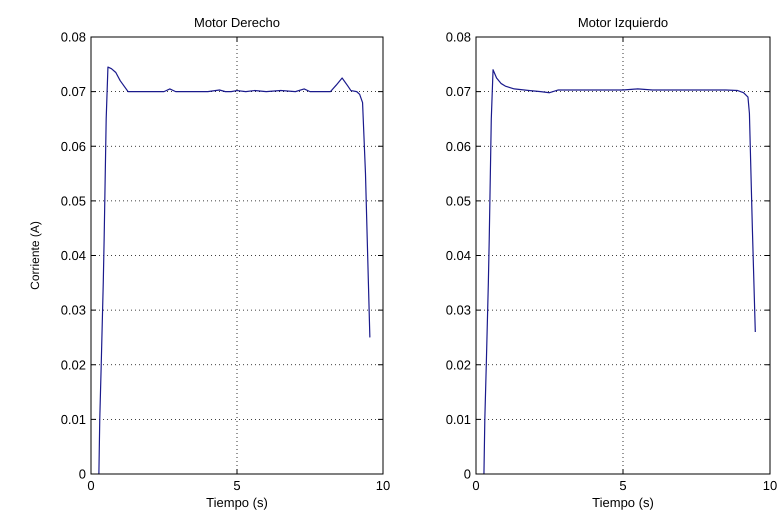  What do you see at coordinates (35, 255) in the screenshot?
I see `y-axis-title: Corriente (A)` at bounding box center [35, 255].